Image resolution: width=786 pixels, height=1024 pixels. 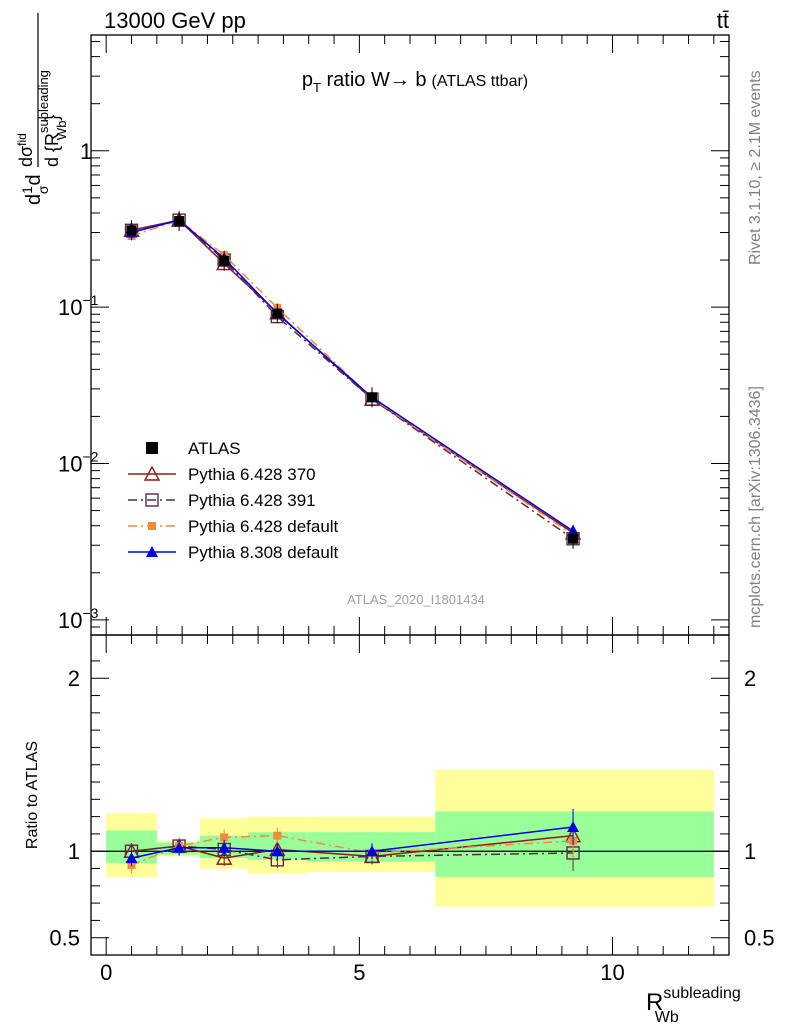 What do you see at coordinates (42, 109) in the screenshot?
I see `main-y-axis-label: d1σd dσfid d {Rsubleading Wb}` at bounding box center [42, 109].